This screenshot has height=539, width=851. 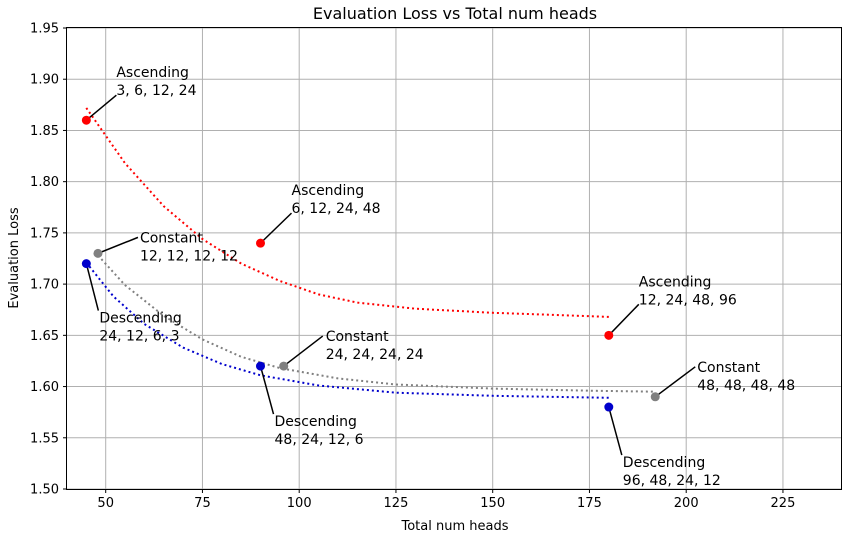 I want to click on annotation-text: 24, 12, 6, 3, so click(x=139, y=337).